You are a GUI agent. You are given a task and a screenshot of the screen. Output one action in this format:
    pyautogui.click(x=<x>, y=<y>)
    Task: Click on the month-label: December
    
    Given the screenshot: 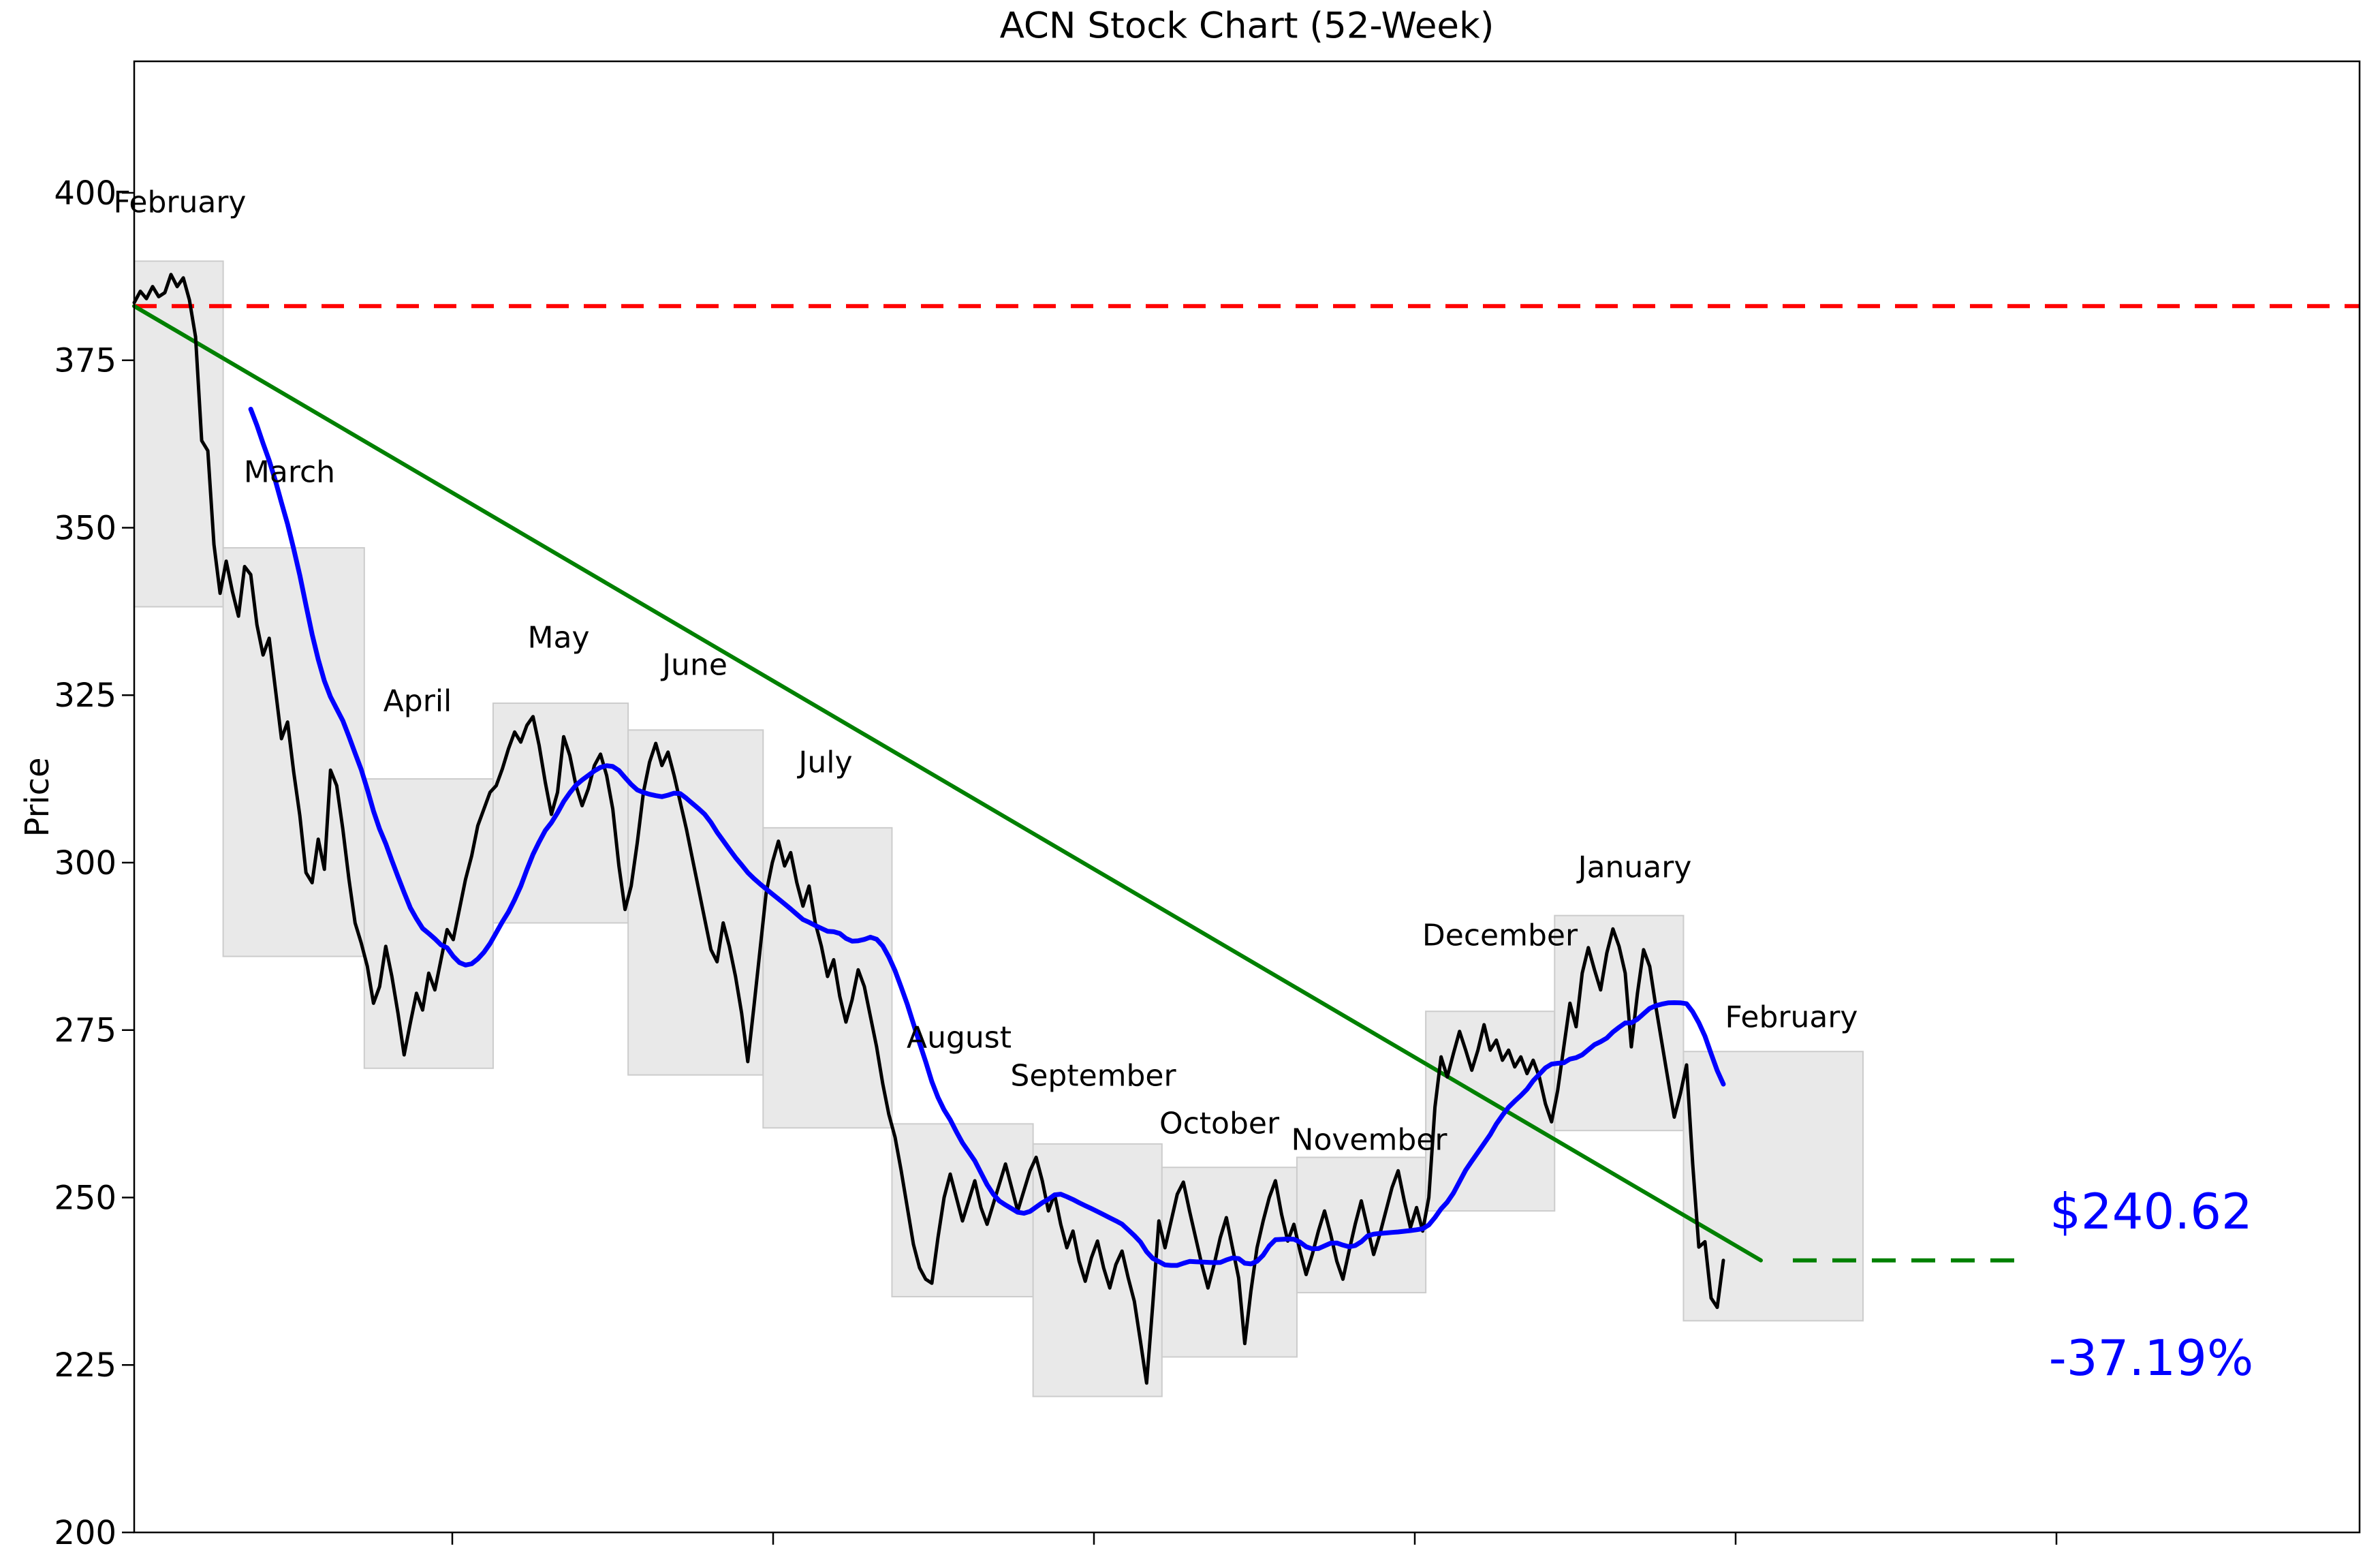 What is the action you would take?
    pyautogui.click(x=1500, y=935)
    